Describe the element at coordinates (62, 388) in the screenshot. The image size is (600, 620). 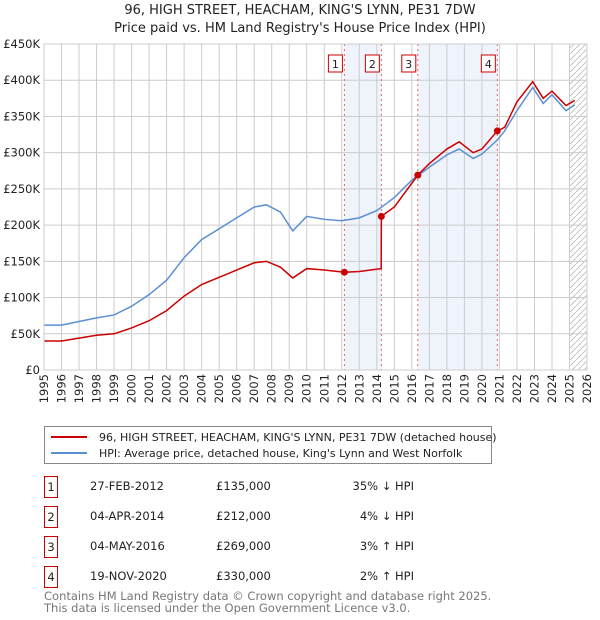
I see `x-tick-label: 1996` at that location.